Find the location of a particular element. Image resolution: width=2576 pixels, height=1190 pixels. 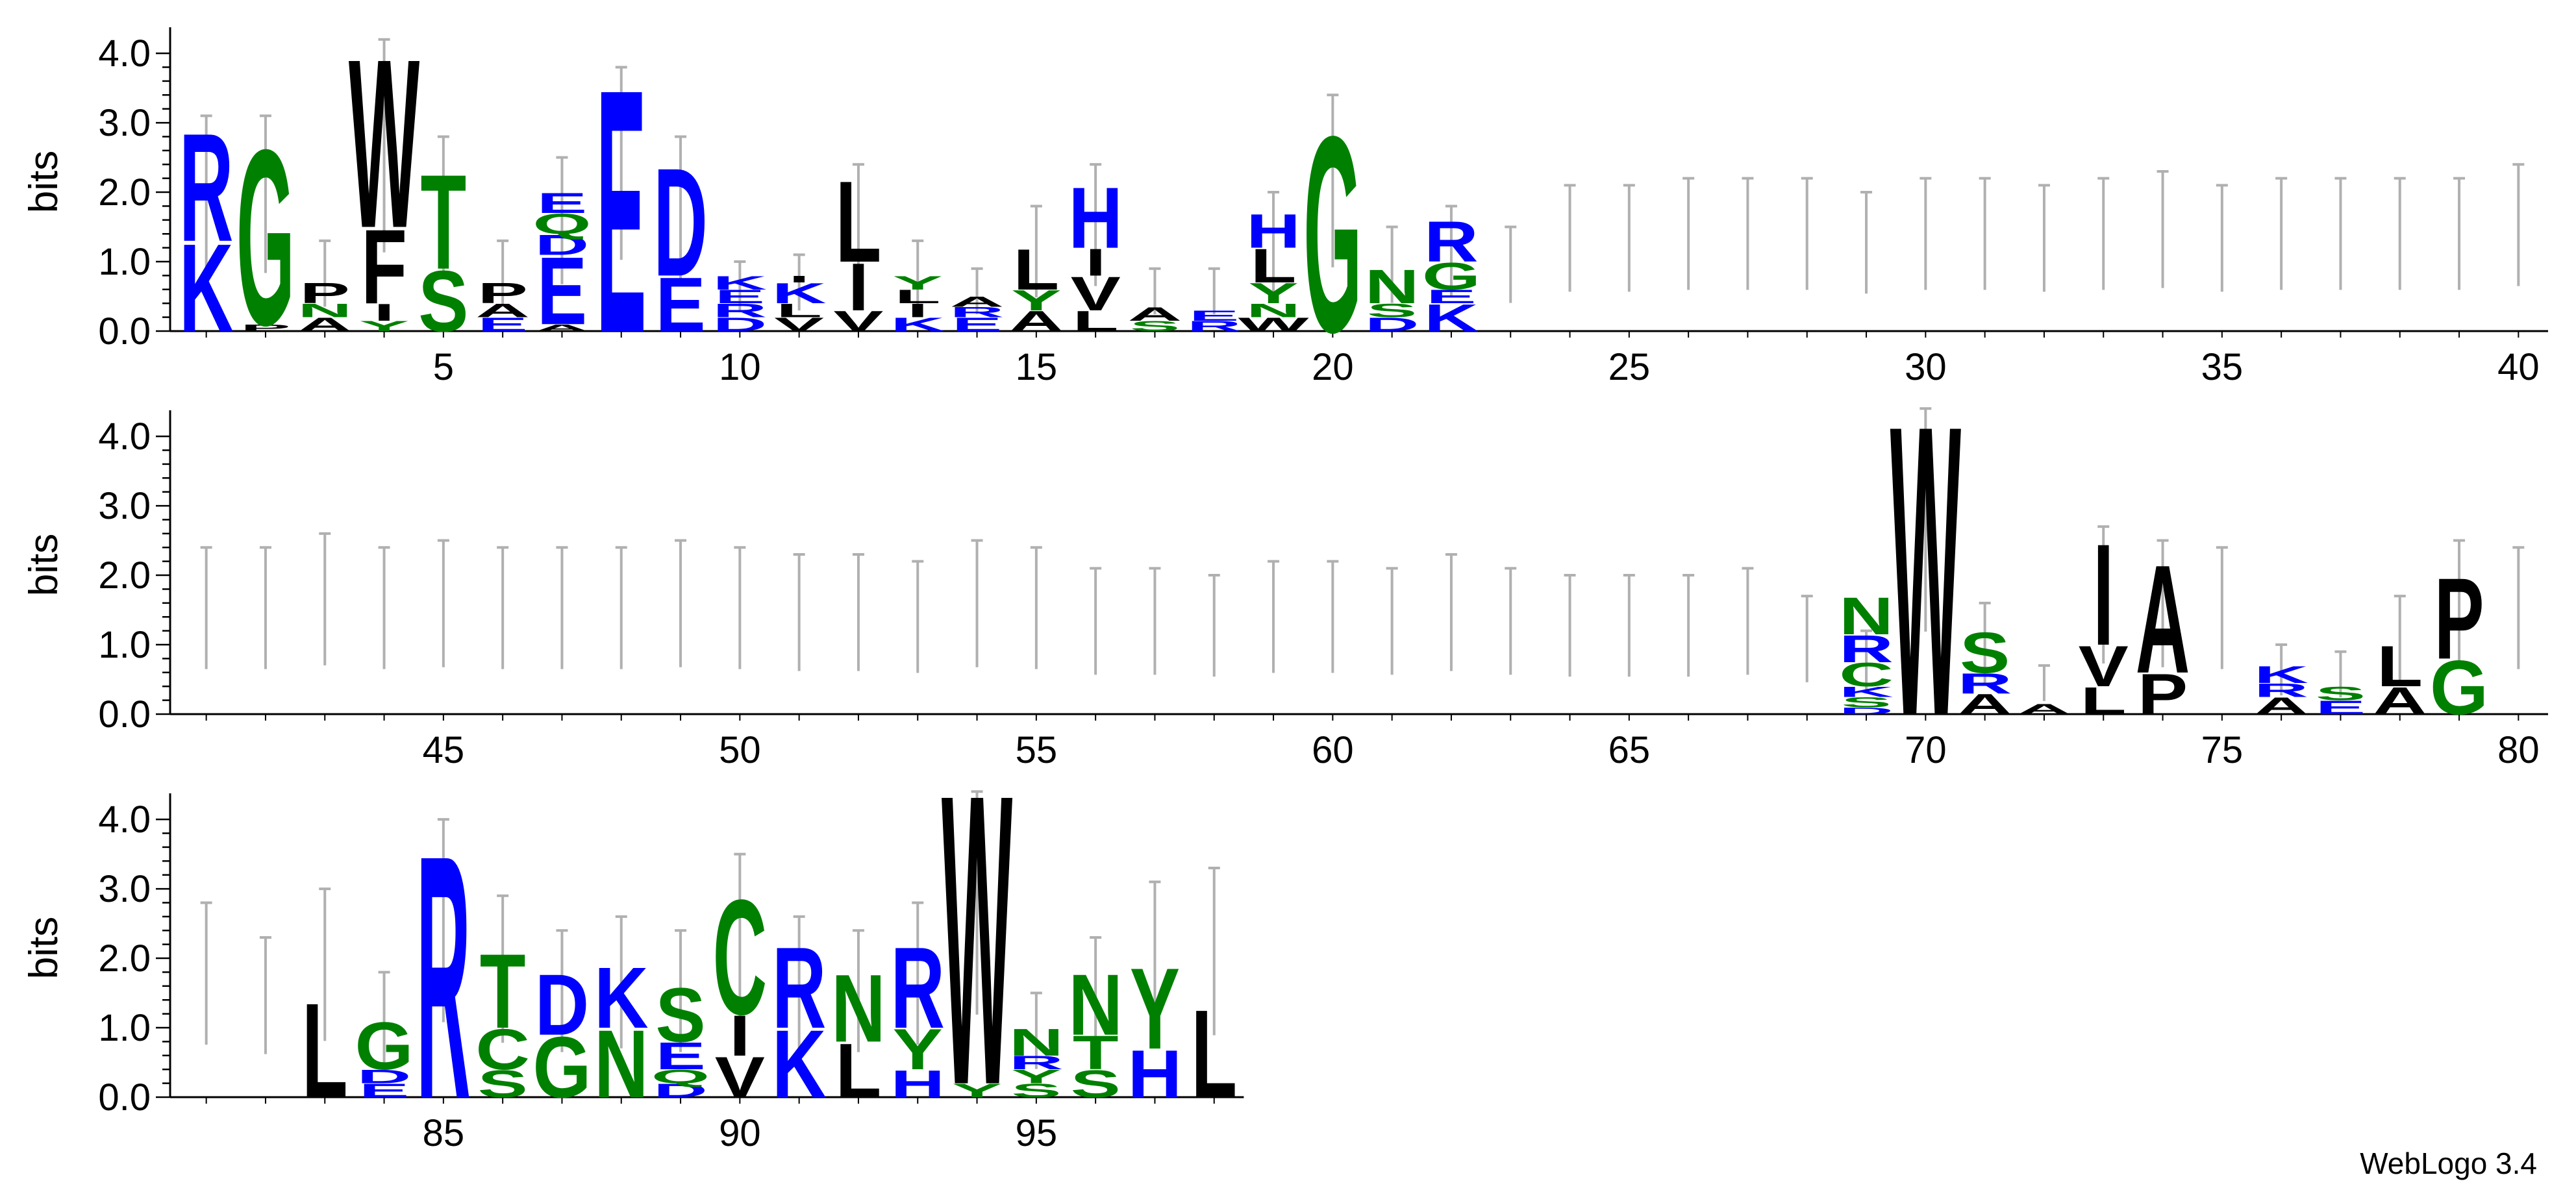

x-tick-label: 70 is located at coordinates (1926, 750).